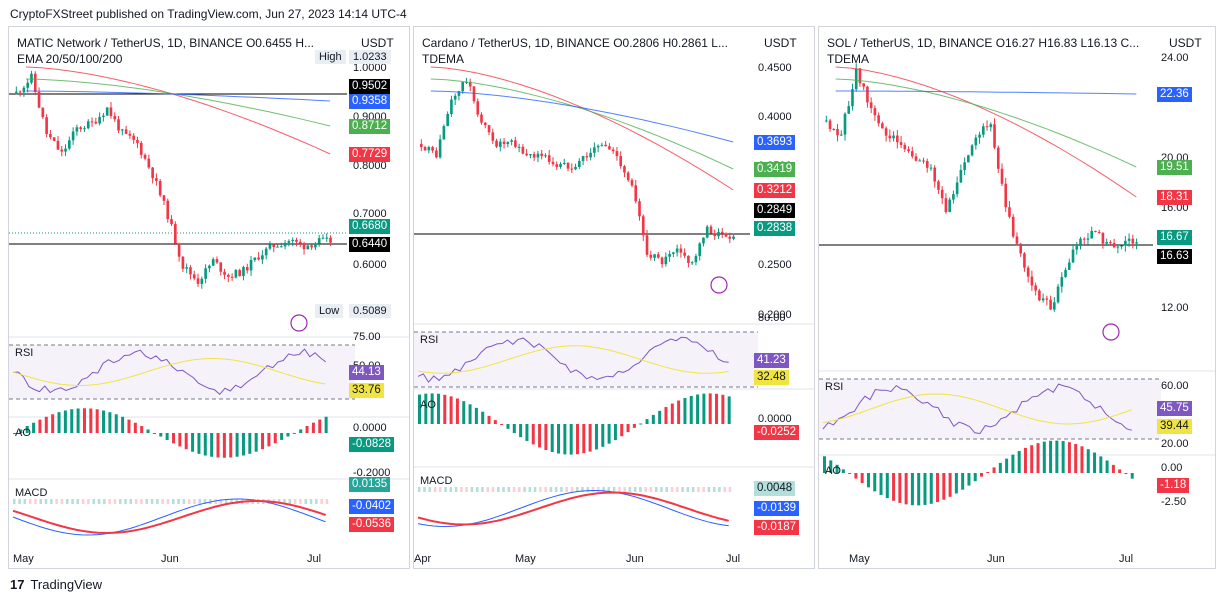  I want to click on price-badge: 0.7729, so click(370, 154).